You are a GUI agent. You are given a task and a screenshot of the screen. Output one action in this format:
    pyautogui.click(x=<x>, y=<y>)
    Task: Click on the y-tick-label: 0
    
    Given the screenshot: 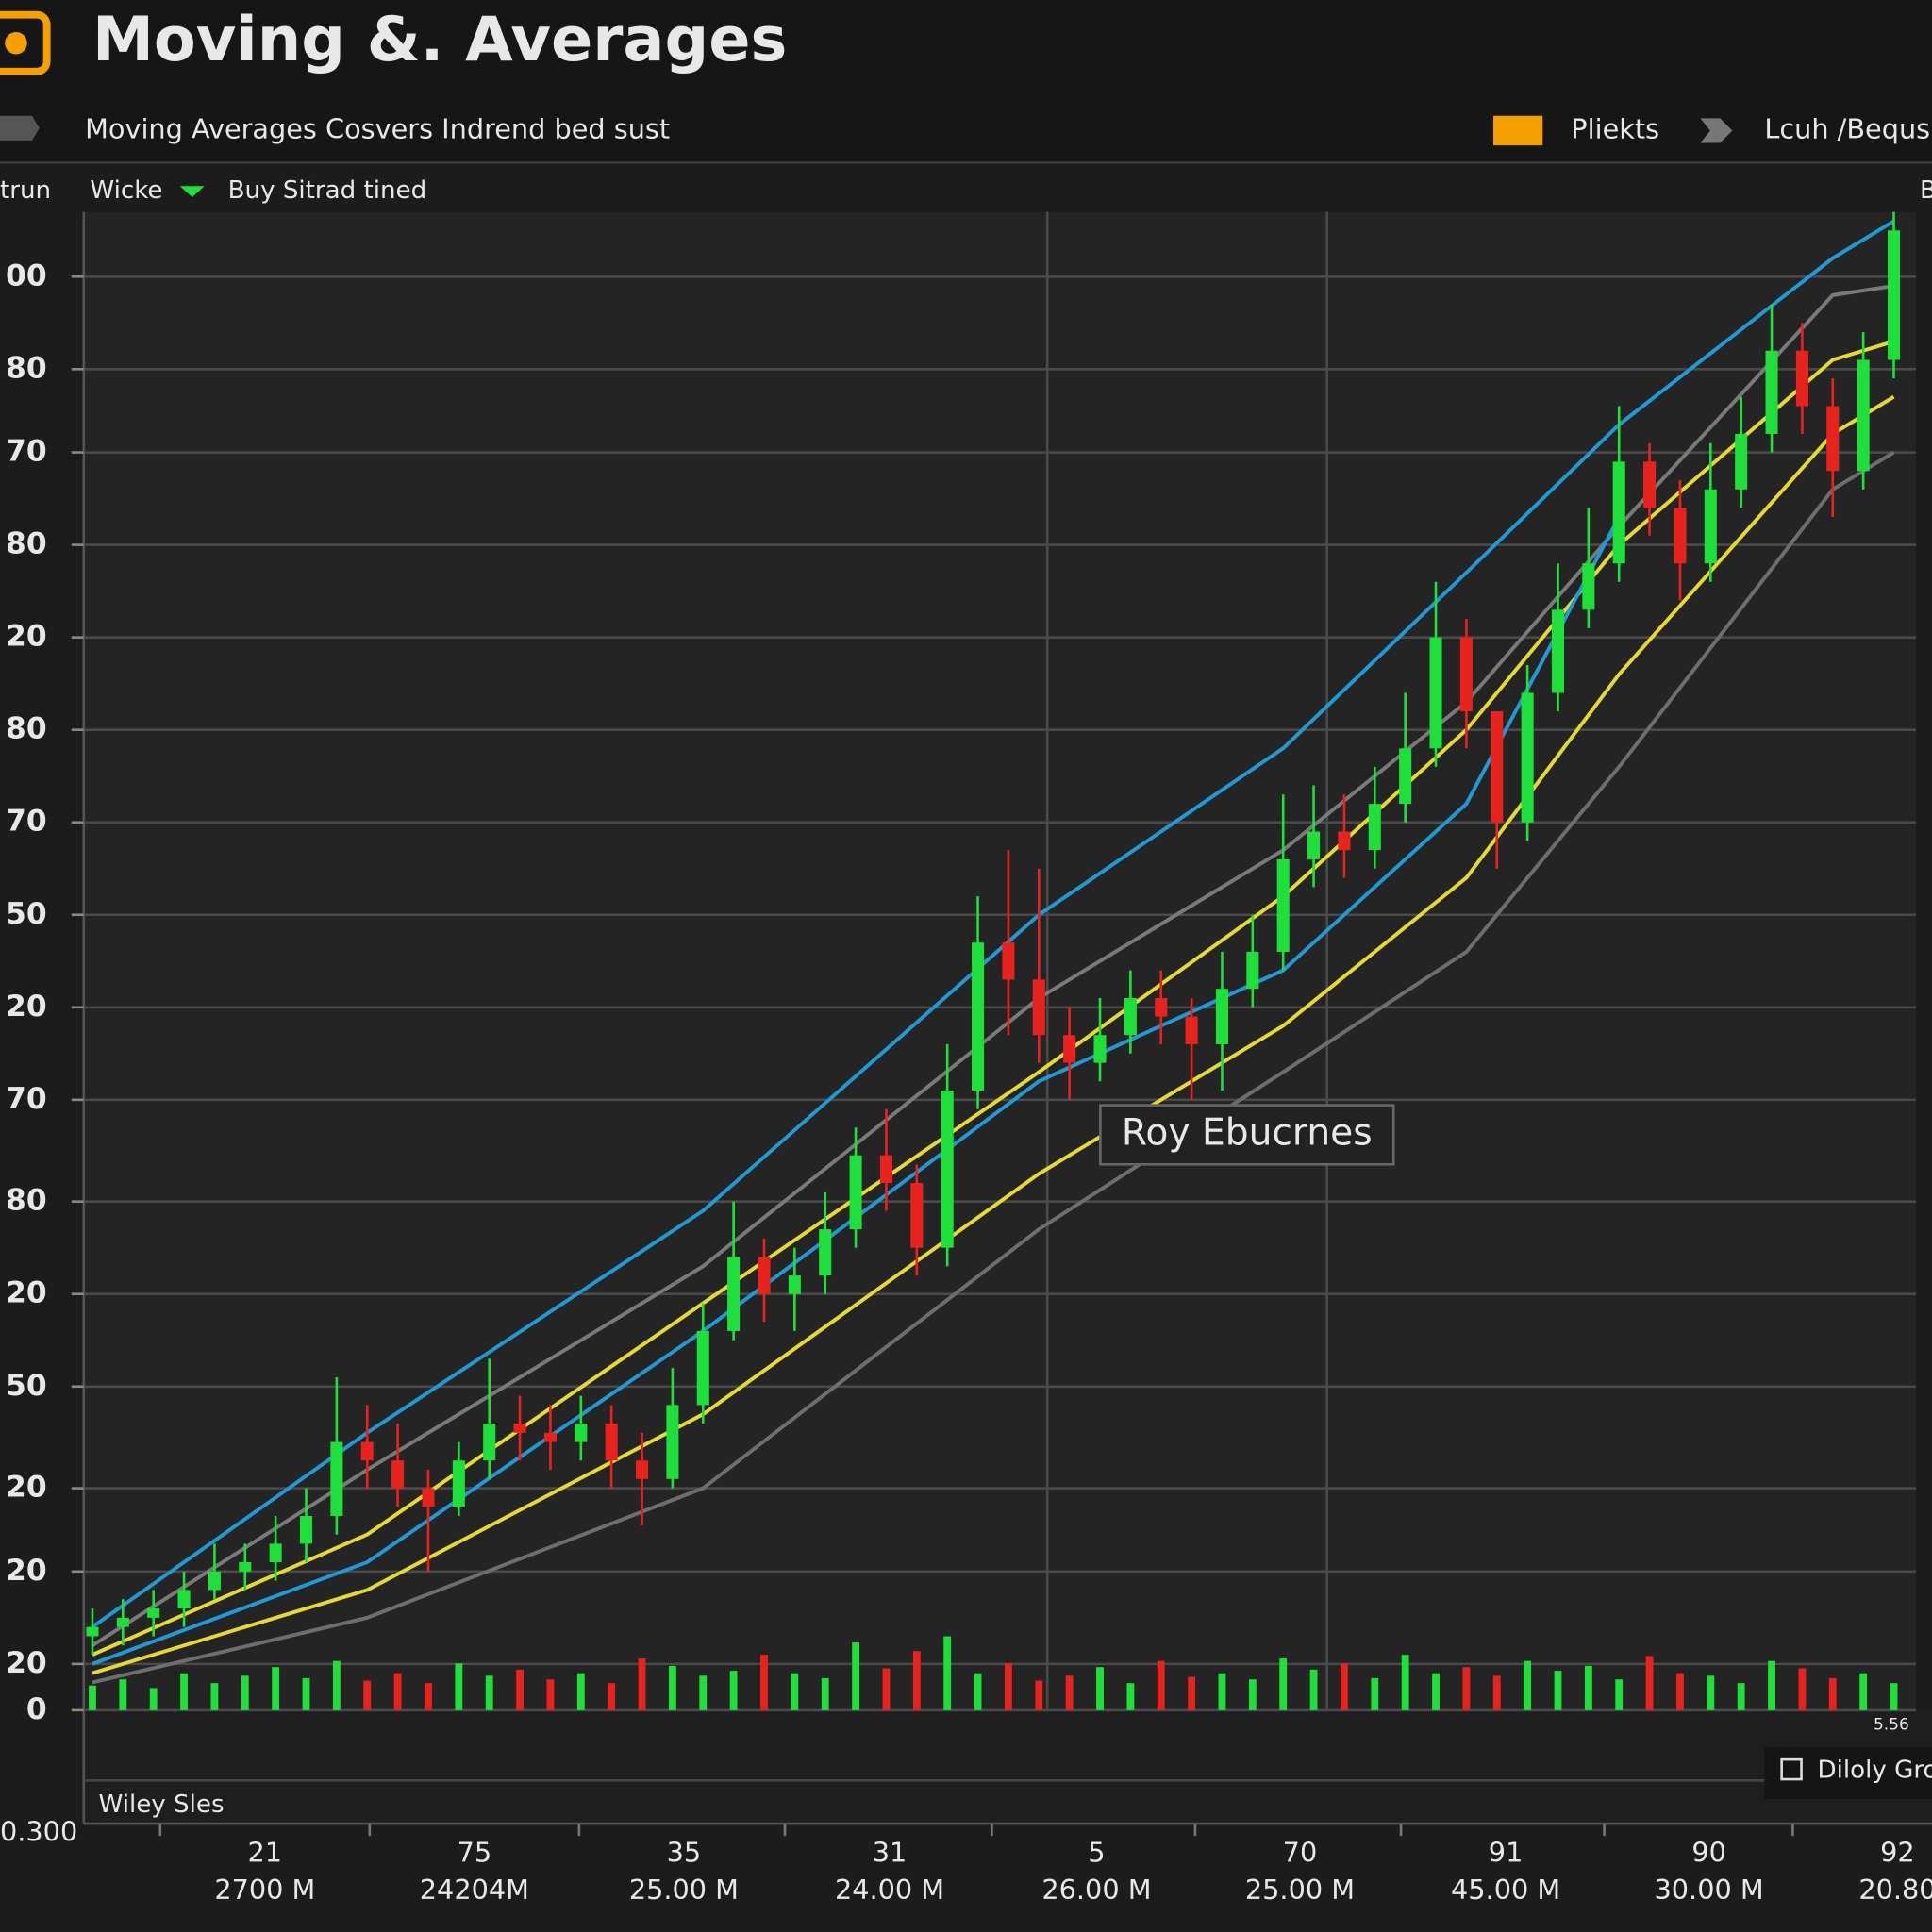 What is the action you would take?
    pyautogui.click(x=37, y=1709)
    